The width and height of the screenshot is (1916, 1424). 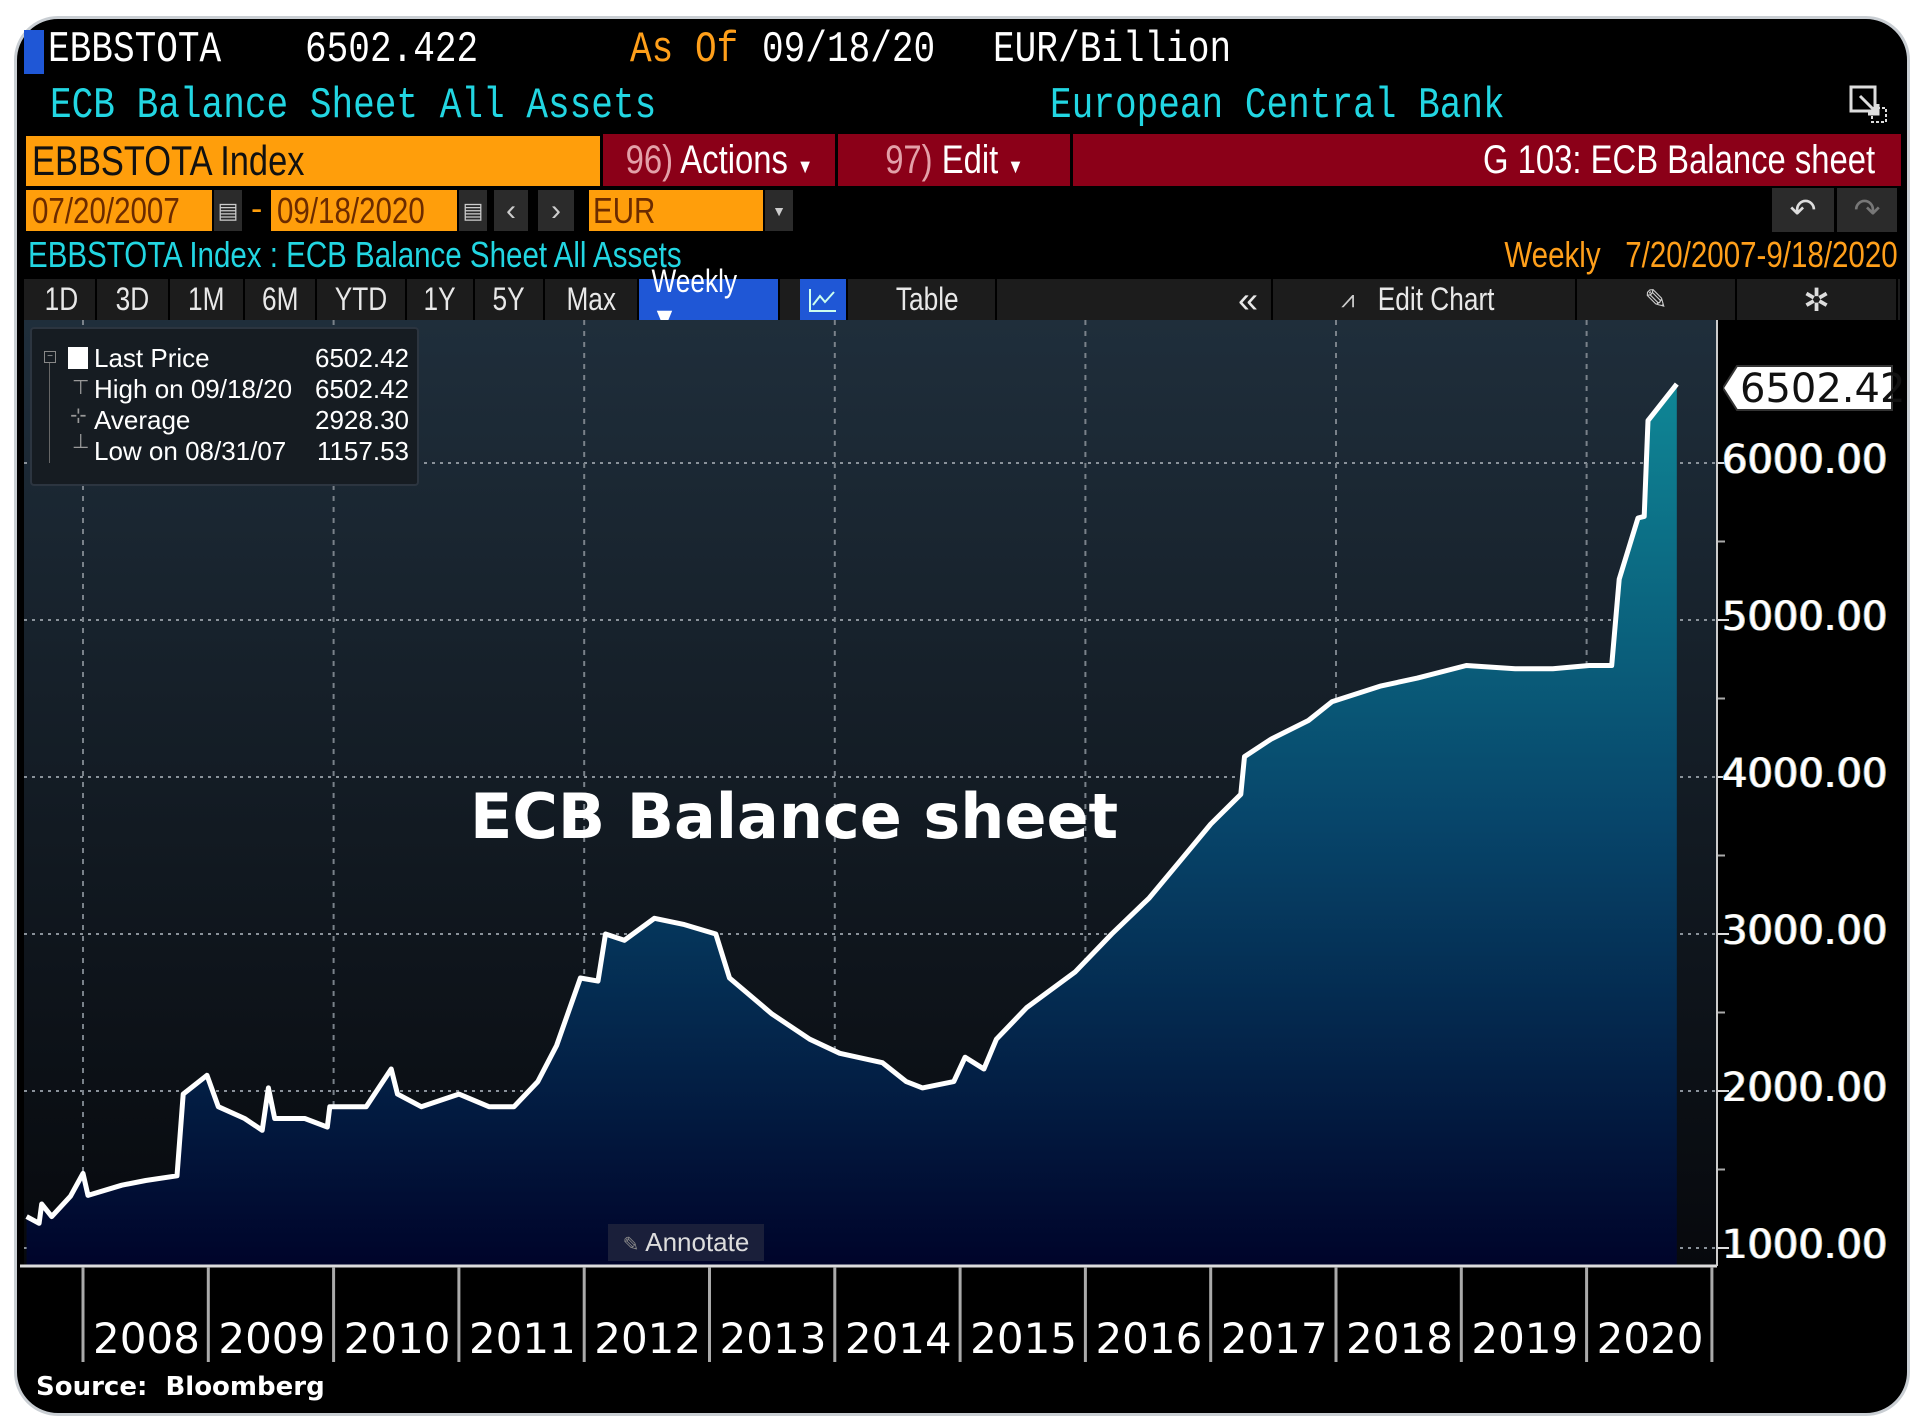 What do you see at coordinates (1277, 106) in the screenshot?
I see `source-organization-text: European Central Bank` at bounding box center [1277, 106].